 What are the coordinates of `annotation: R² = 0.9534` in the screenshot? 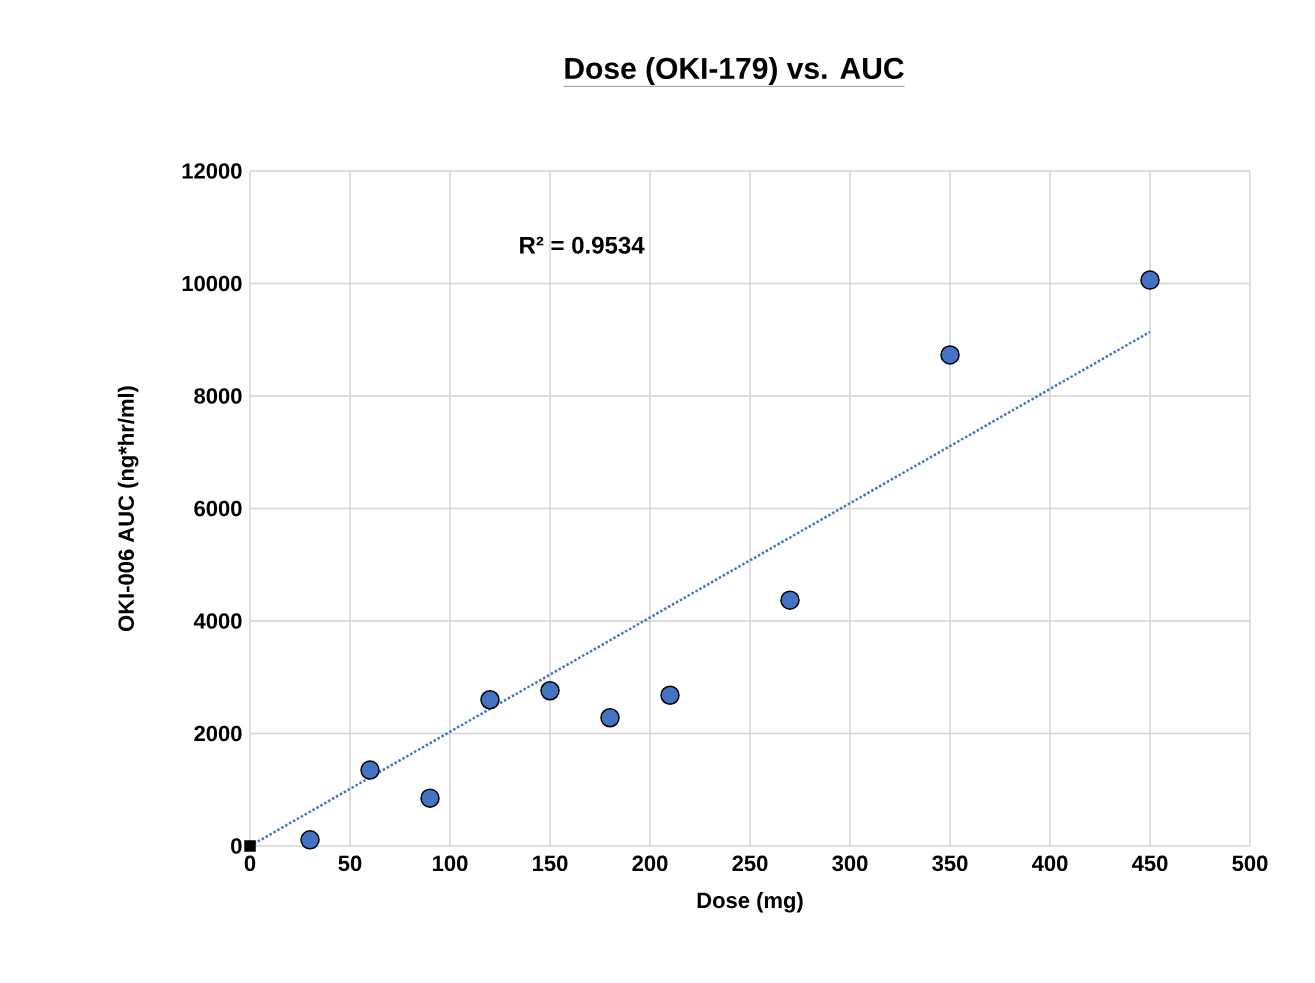 It's located at (582, 245).